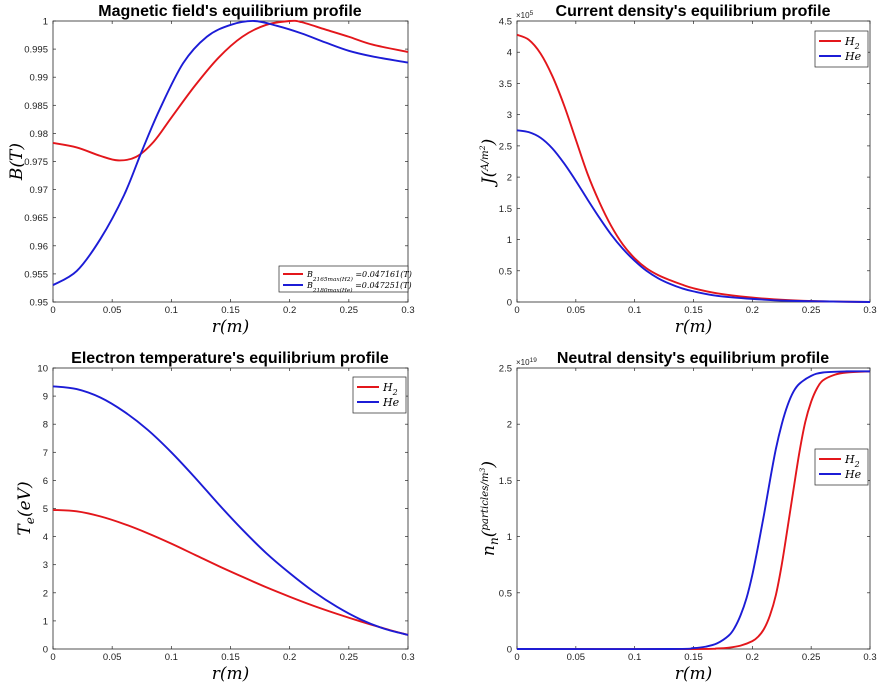  Describe the element at coordinates (229, 11) in the screenshot. I see `chart-title: Magnetic field's equilibrium profile` at that location.